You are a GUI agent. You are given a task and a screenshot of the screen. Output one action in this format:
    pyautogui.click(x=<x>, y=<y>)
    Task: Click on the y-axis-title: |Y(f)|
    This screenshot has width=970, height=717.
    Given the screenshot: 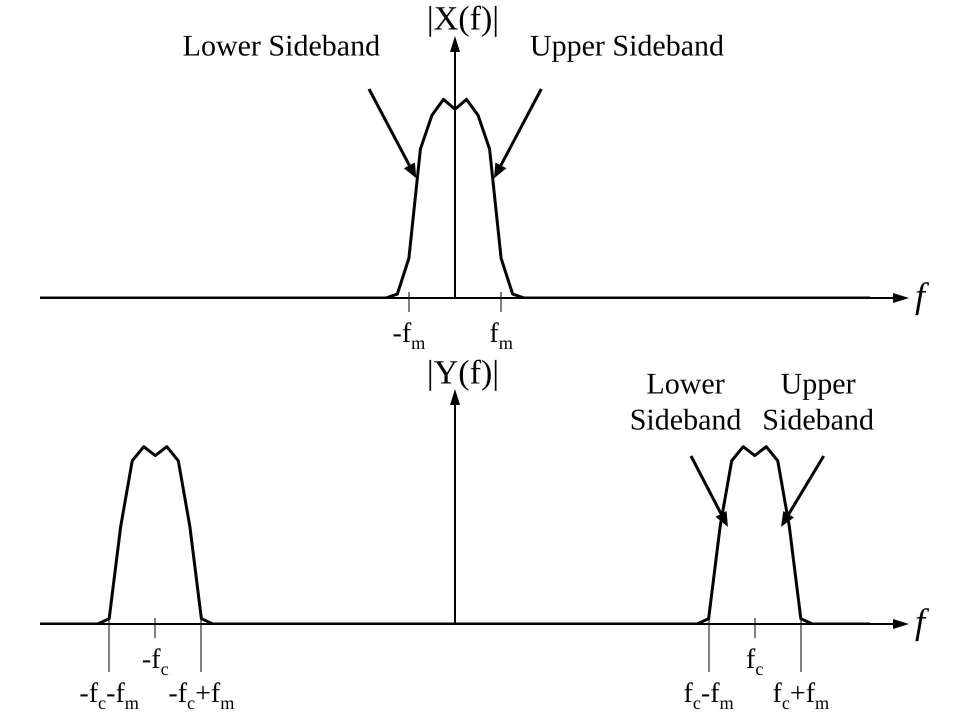 What is the action you would take?
    pyautogui.click(x=463, y=373)
    